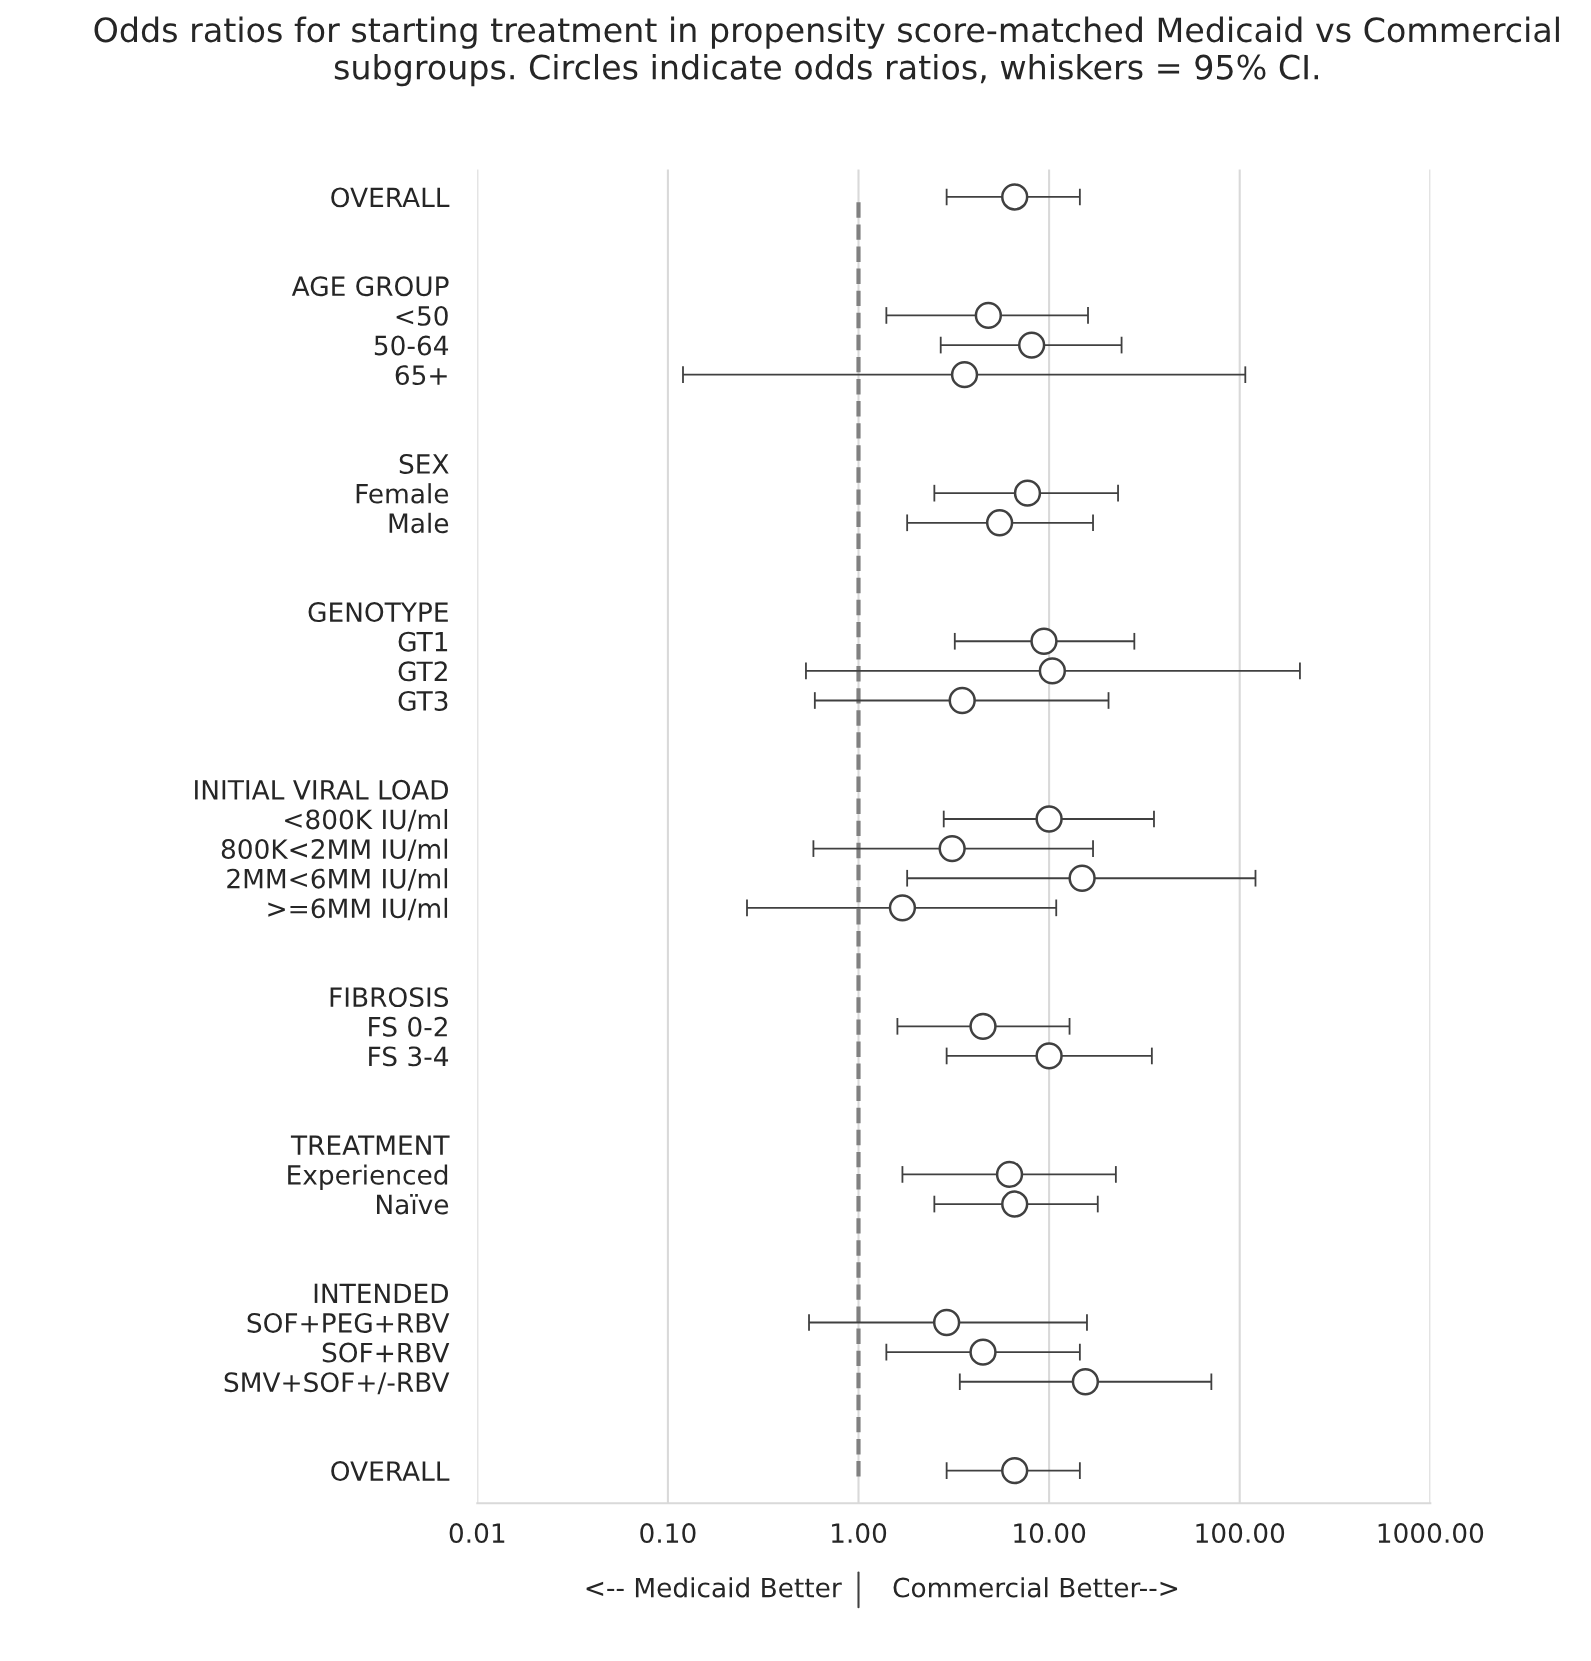 The width and height of the screenshot is (1591, 1661). I want to click on y-tick-label: GT1, so click(423, 641).